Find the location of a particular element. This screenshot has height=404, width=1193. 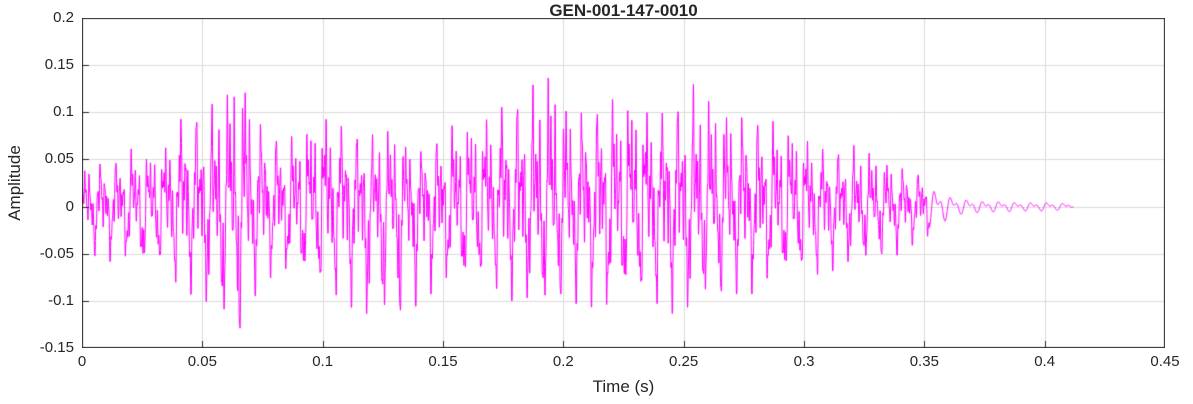

x-axis-label: Time (s) is located at coordinates (623, 386).